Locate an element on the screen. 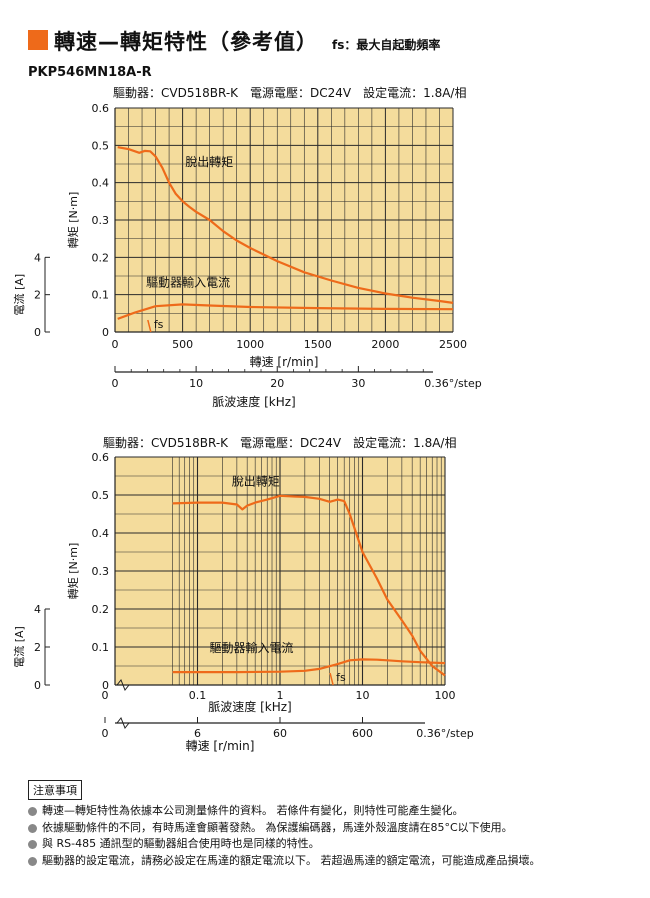 The height and width of the screenshot is (898, 650). x-tick-label: 0.1 is located at coordinates (198, 695).